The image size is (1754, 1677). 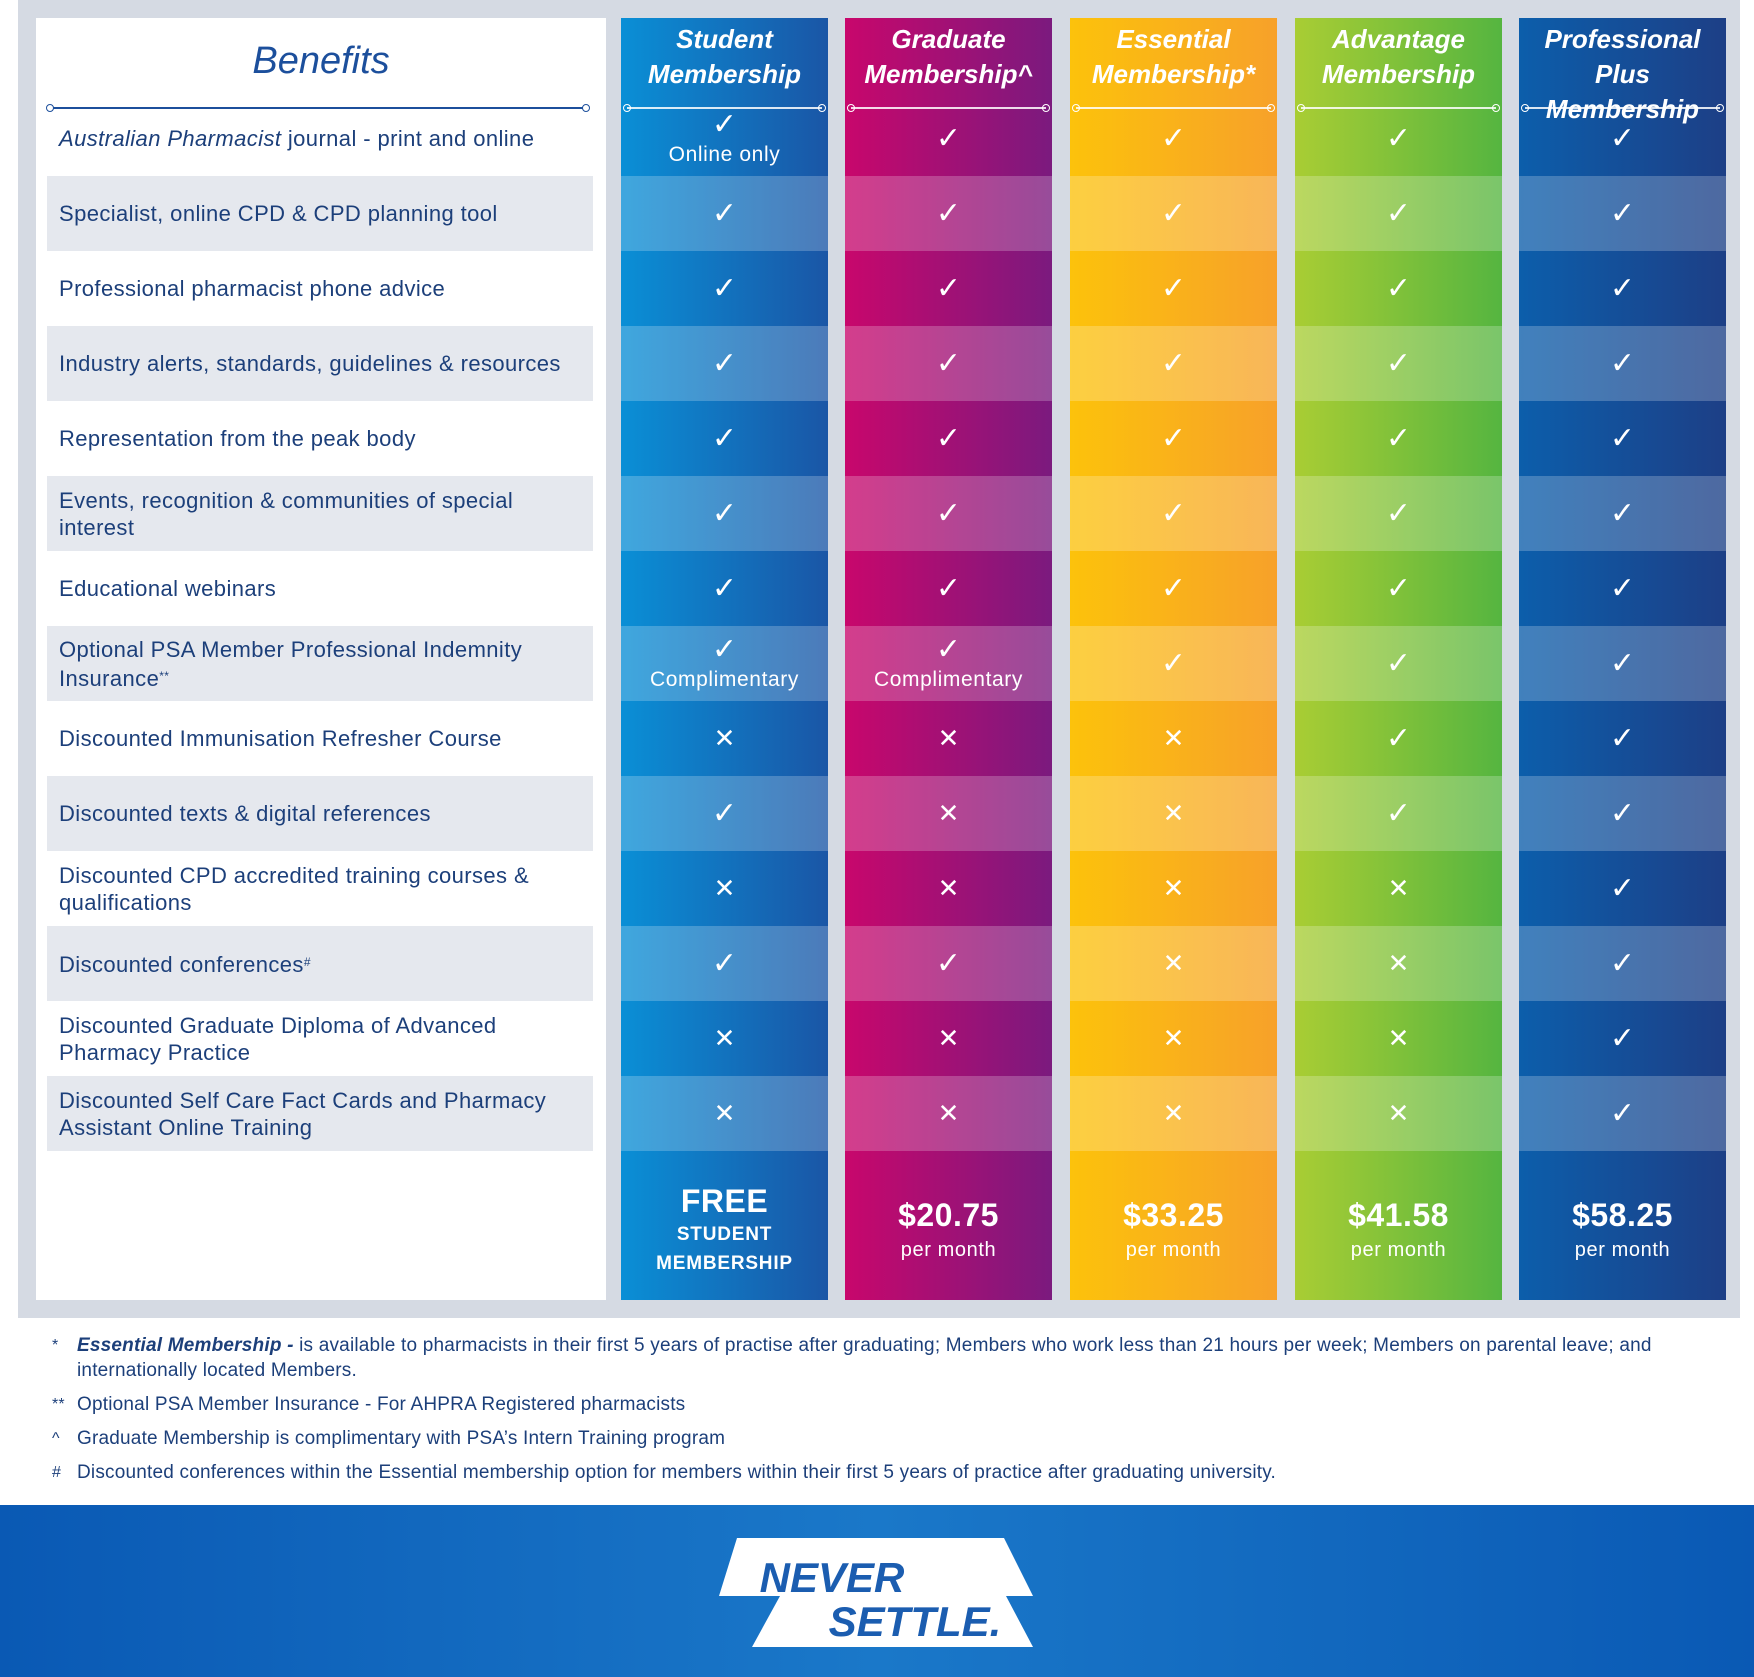 I want to click on plan-price: $20.75 per month, so click(x=948, y=1230).